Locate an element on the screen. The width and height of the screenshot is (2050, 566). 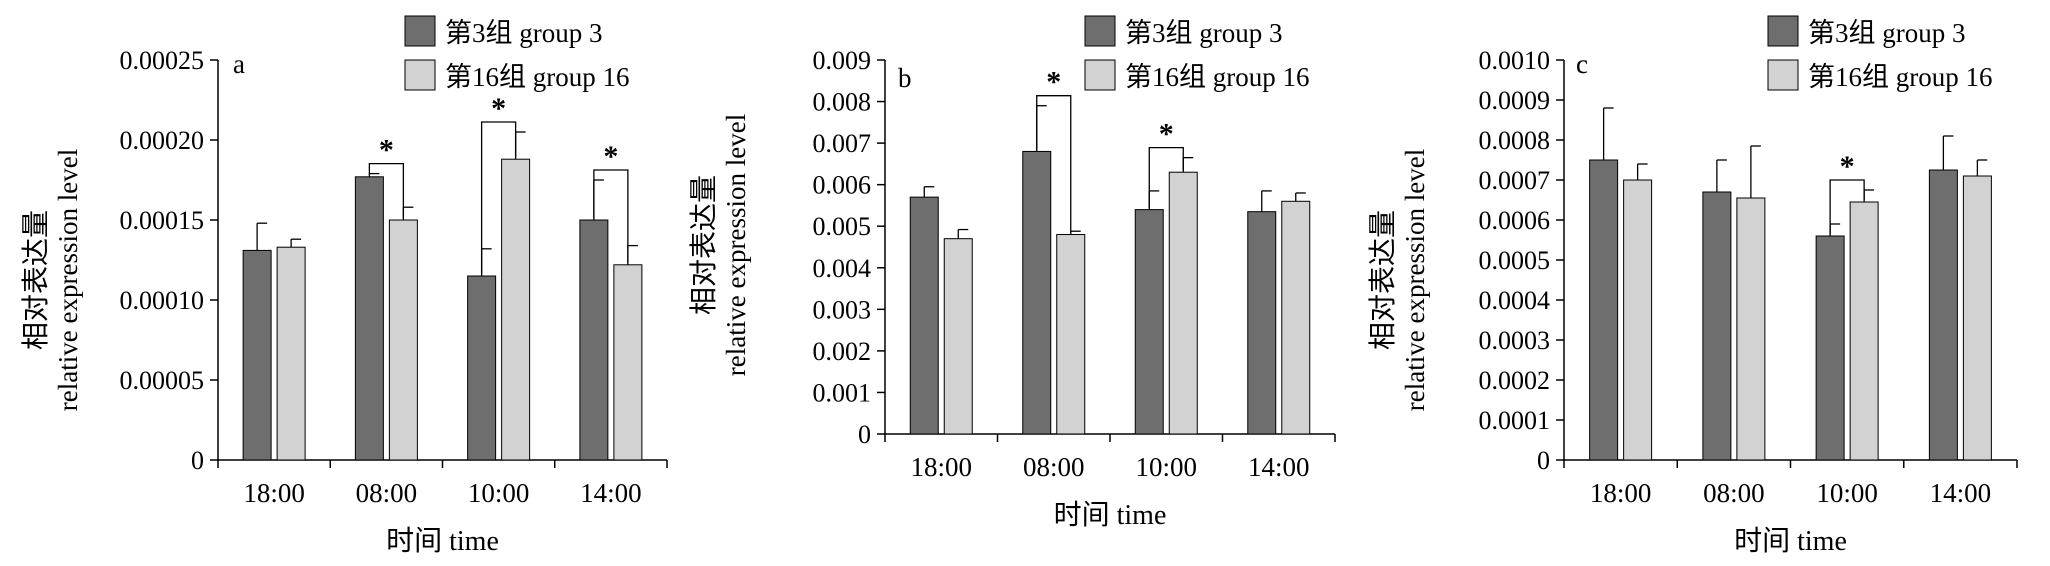
y-tick-label: 0.00010 is located at coordinates (162, 300).